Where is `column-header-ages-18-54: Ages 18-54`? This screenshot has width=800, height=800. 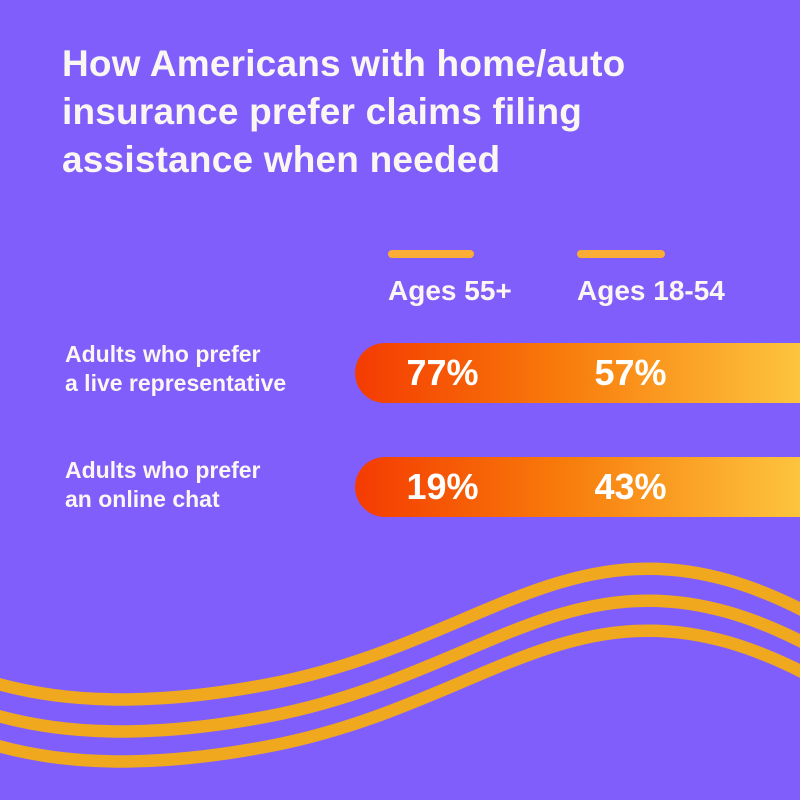
column-header-ages-18-54: Ages 18-54 is located at coordinates (651, 278).